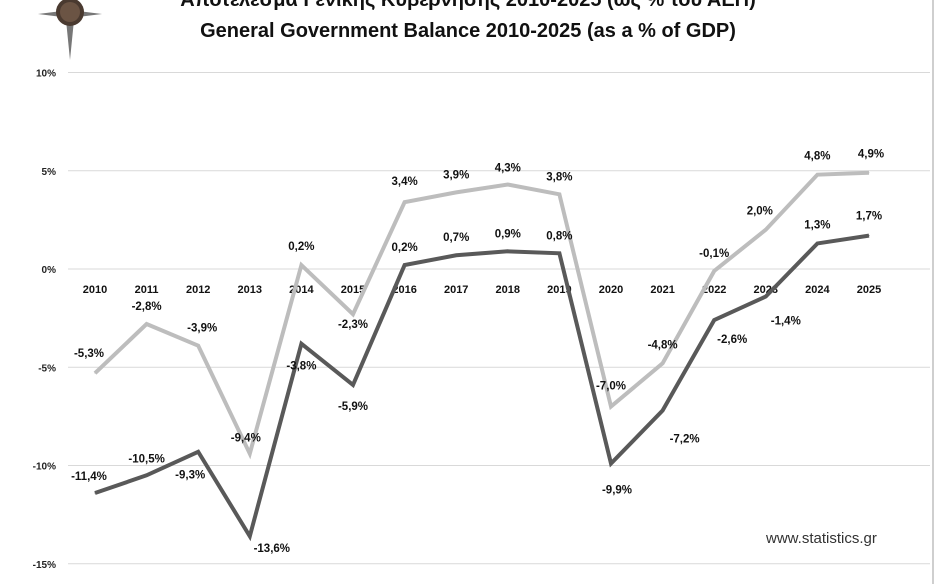  What do you see at coordinates (95, 290) in the screenshot?
I see `x-tick-label: 2010` at bounding box center [95, 290].